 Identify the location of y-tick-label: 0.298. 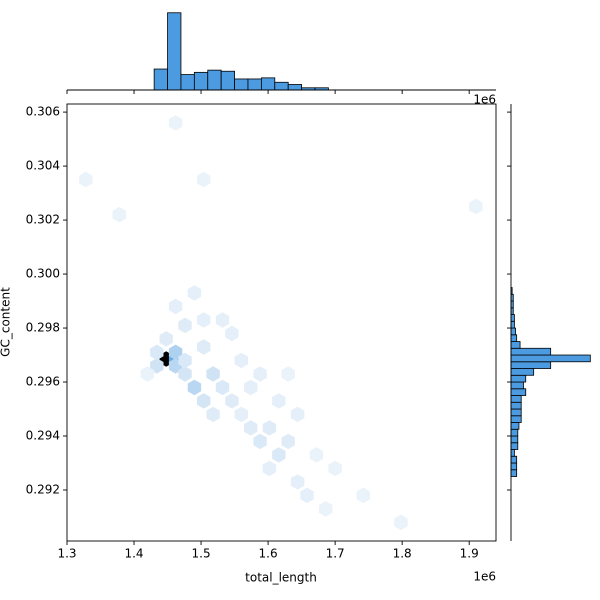
(43, 328).